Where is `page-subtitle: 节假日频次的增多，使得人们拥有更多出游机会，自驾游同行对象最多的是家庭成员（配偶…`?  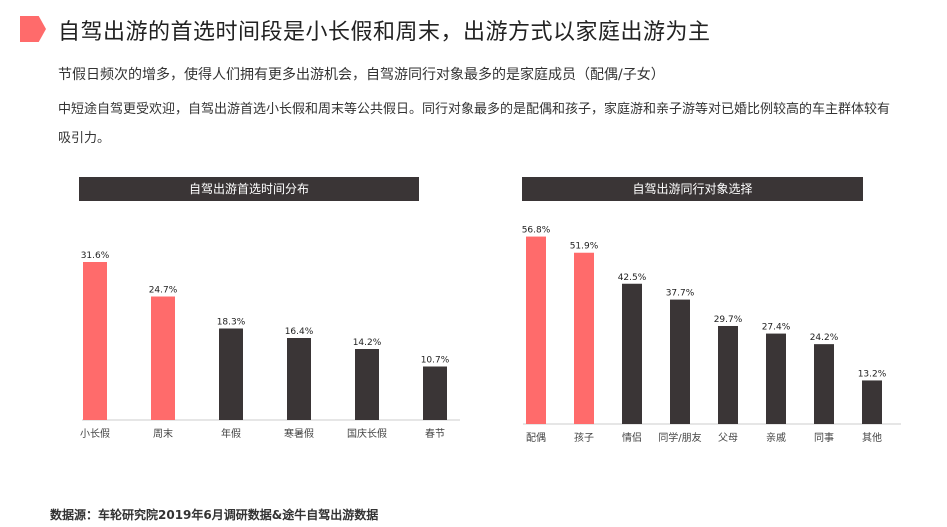
page-subtitle: 节假日频次的增多，使得人们拥有更多出游机会，自驾游同行对象最多的是家庭成员（配偶… is located at coordinates (361, 75).